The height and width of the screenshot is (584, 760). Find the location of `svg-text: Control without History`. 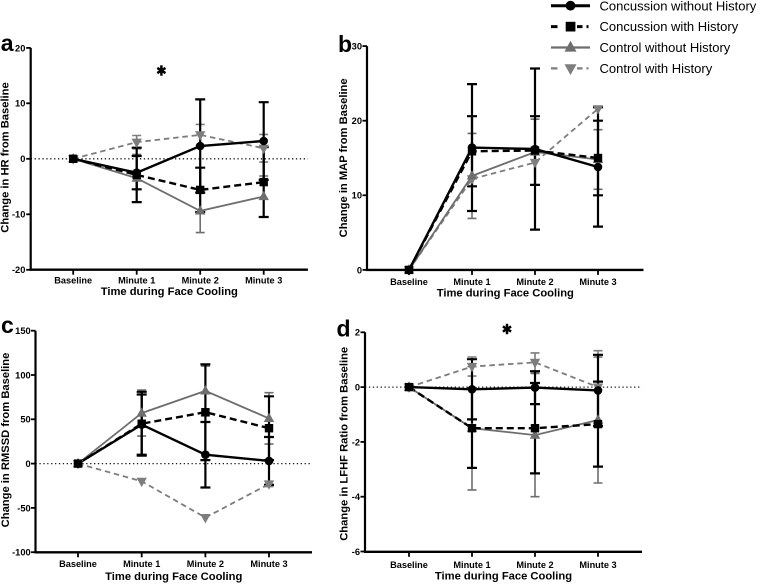

svg-text: Control without History is located at coordinates (665, 47).